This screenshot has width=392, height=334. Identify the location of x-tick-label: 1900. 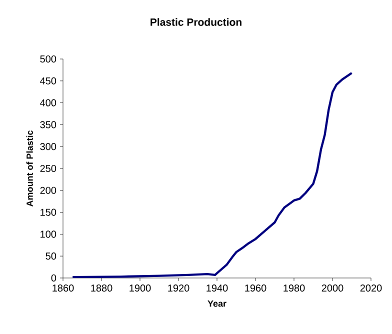
(140, 288).